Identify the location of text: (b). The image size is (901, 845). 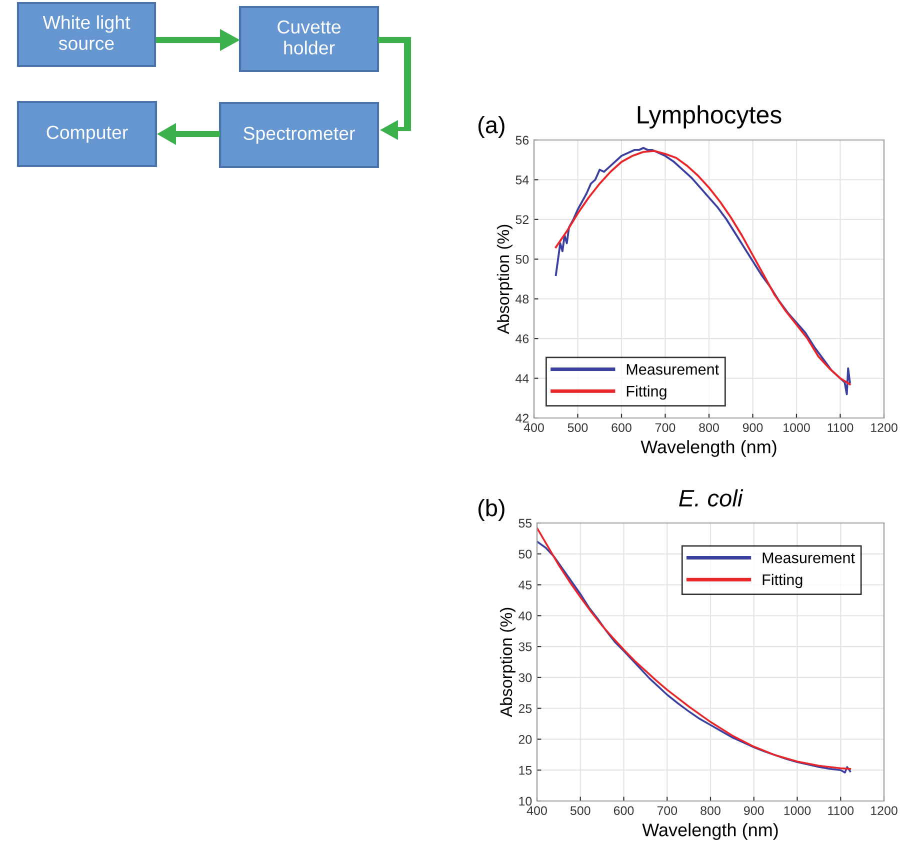
(491, 509).